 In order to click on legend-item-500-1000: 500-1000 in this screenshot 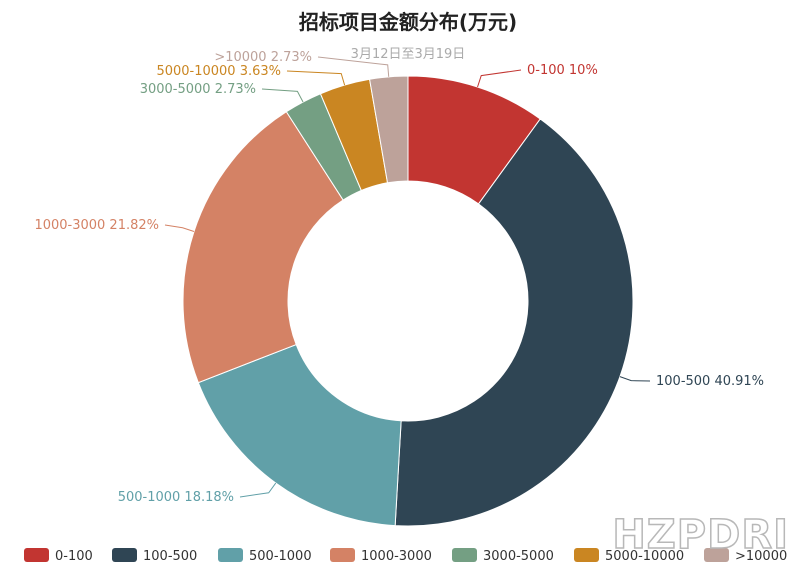, I will do `click(265, 556)`.